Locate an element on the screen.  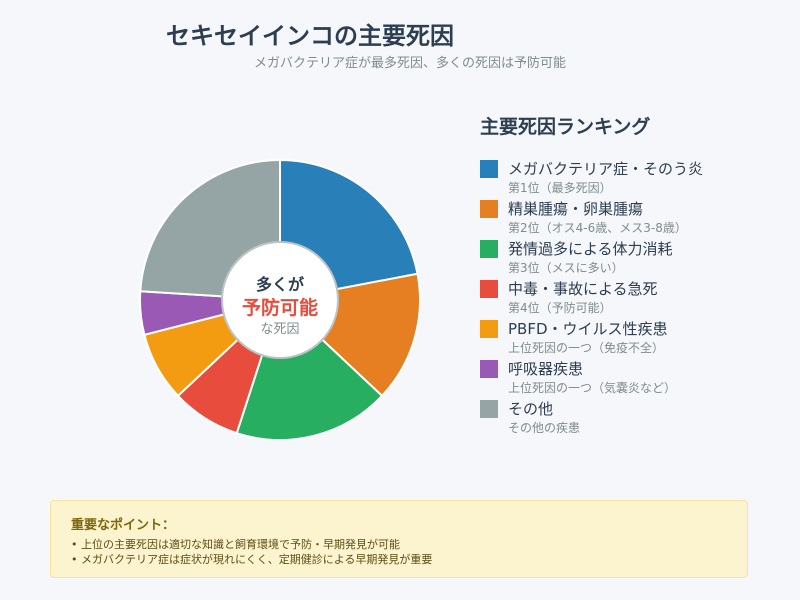
legend-title: 主要死因ランキング is located at coordinates (565, 127).